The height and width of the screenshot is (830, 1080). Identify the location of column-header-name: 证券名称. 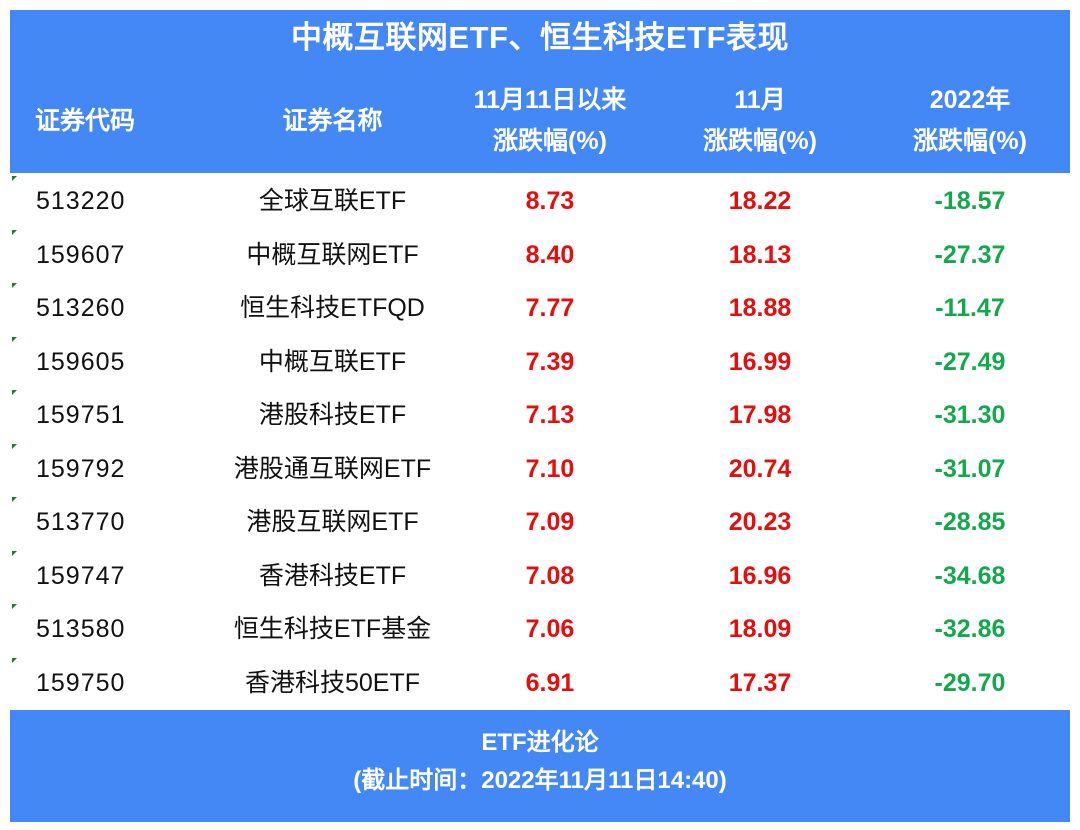
(332, 121).